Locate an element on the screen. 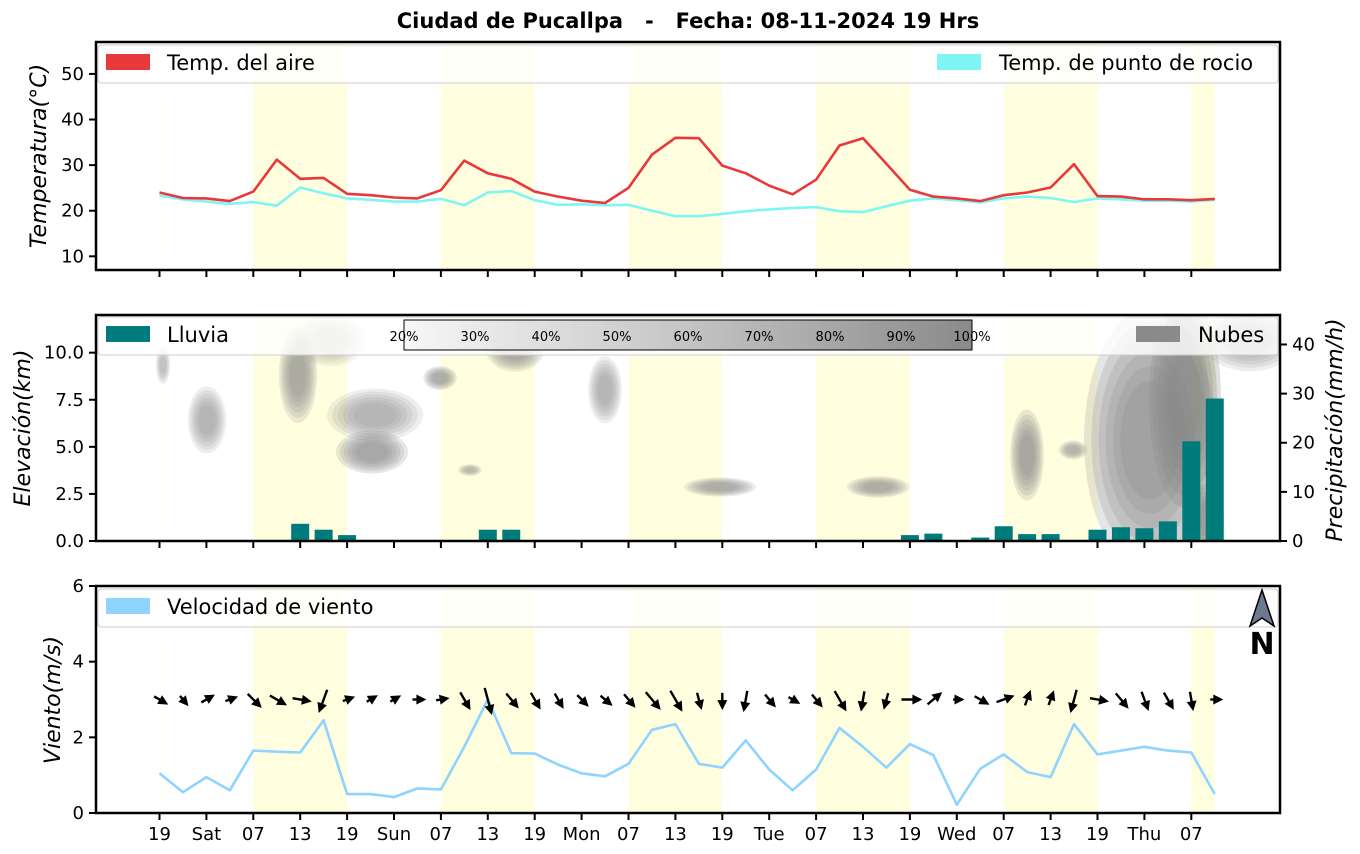  colorbar-label: 20% is located at coordinates (404, 337).